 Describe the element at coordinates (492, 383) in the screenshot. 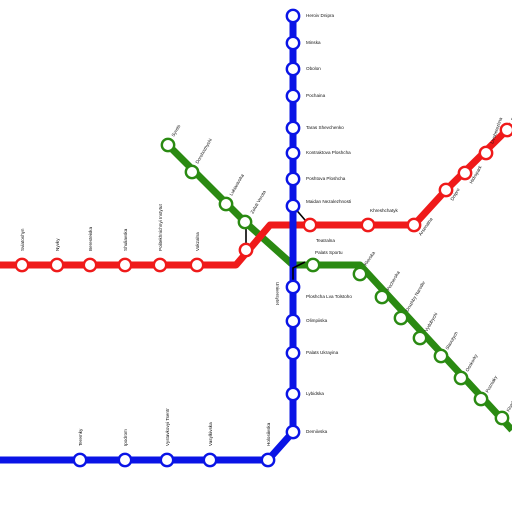

I see `station-label-pozniaky: Pozniaky` at that location.